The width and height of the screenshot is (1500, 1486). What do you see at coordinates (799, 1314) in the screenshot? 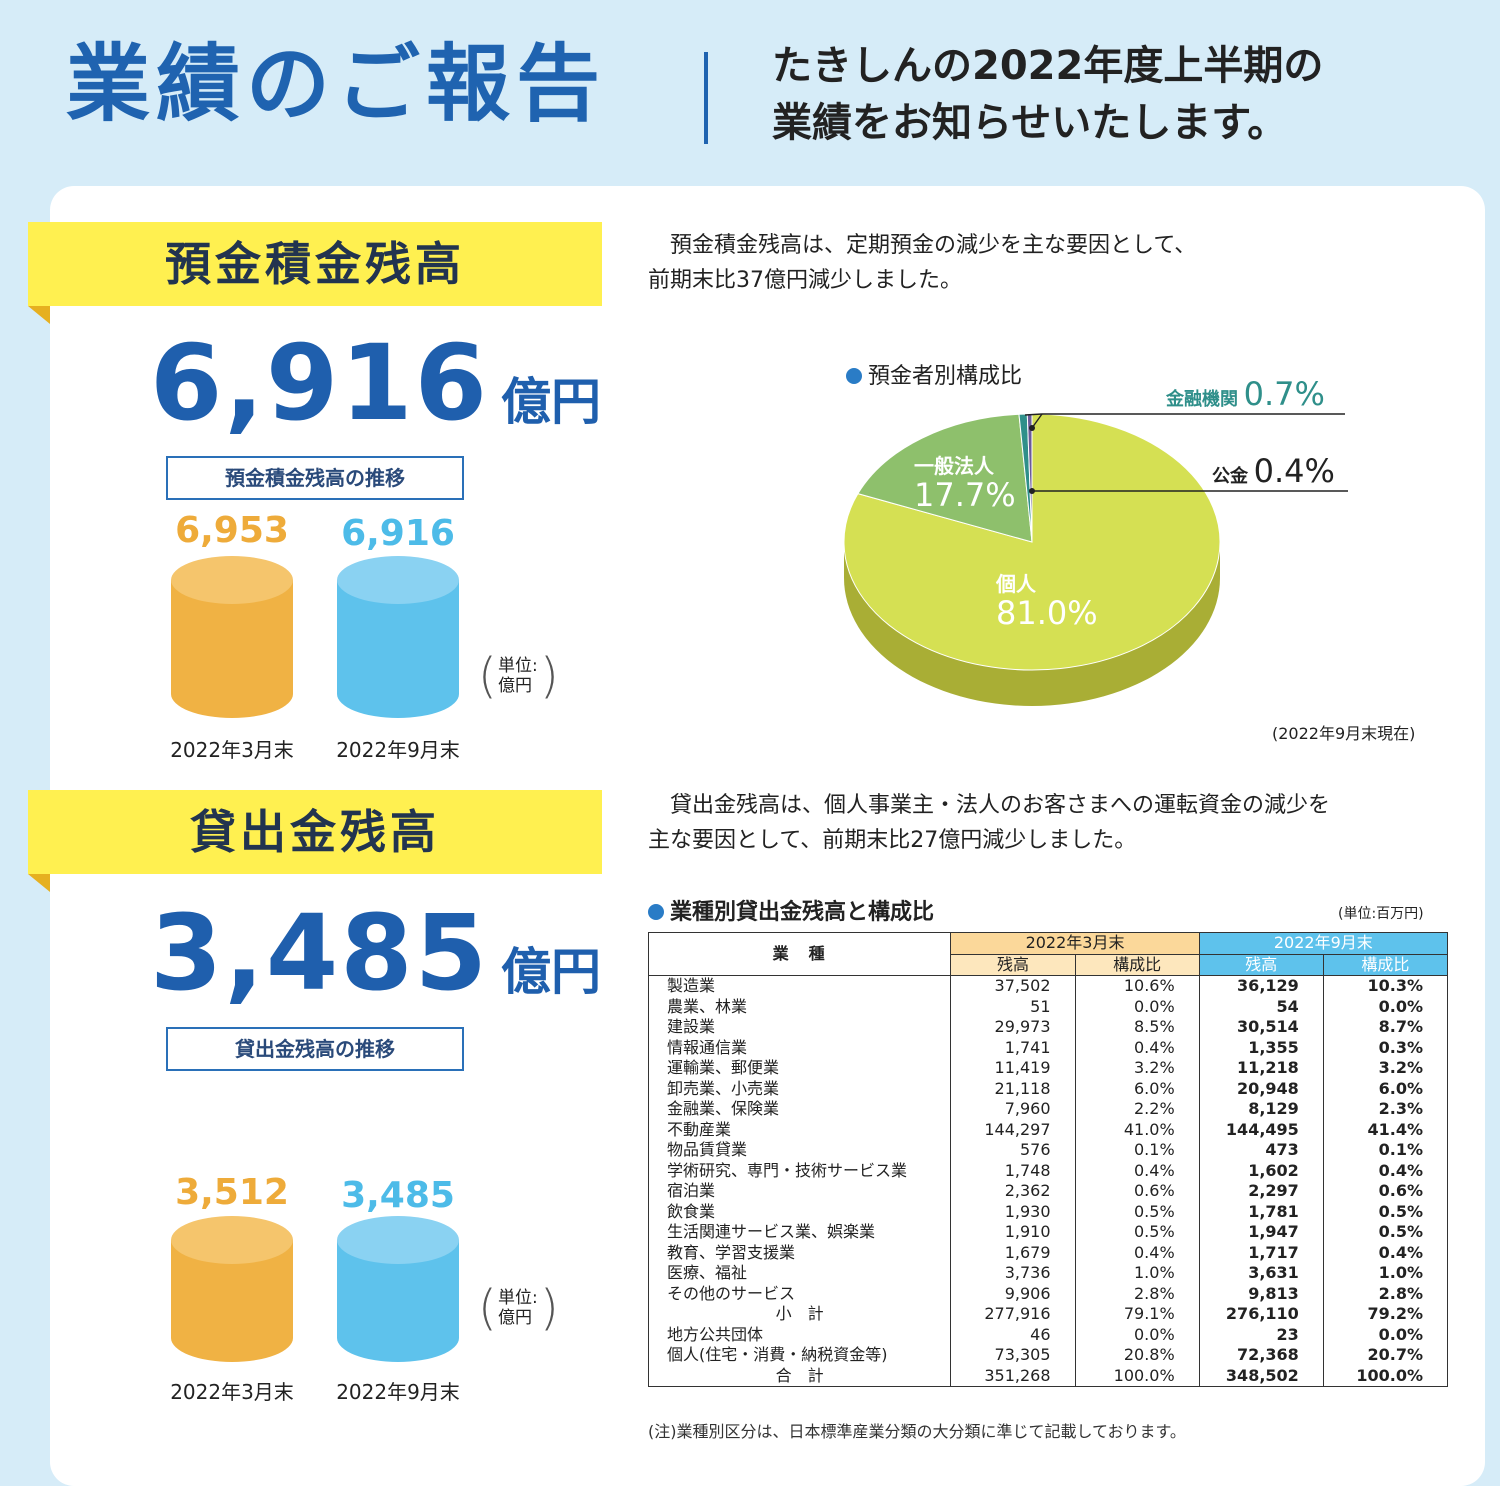
I see `industry-cell: 小 計` at bounding box center [799, 1314].